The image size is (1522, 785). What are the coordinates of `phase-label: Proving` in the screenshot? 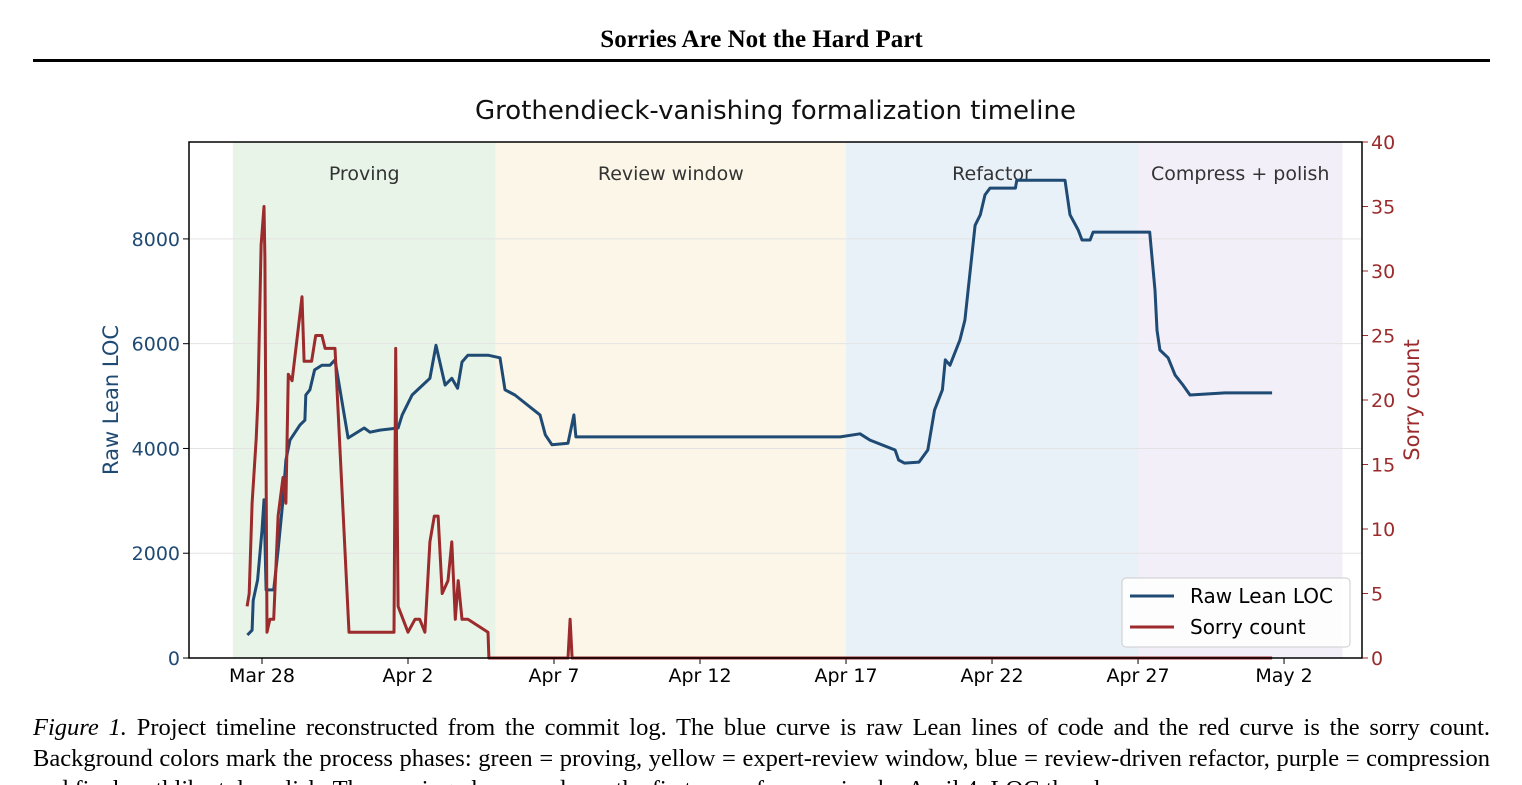 It's located at (364, 174).